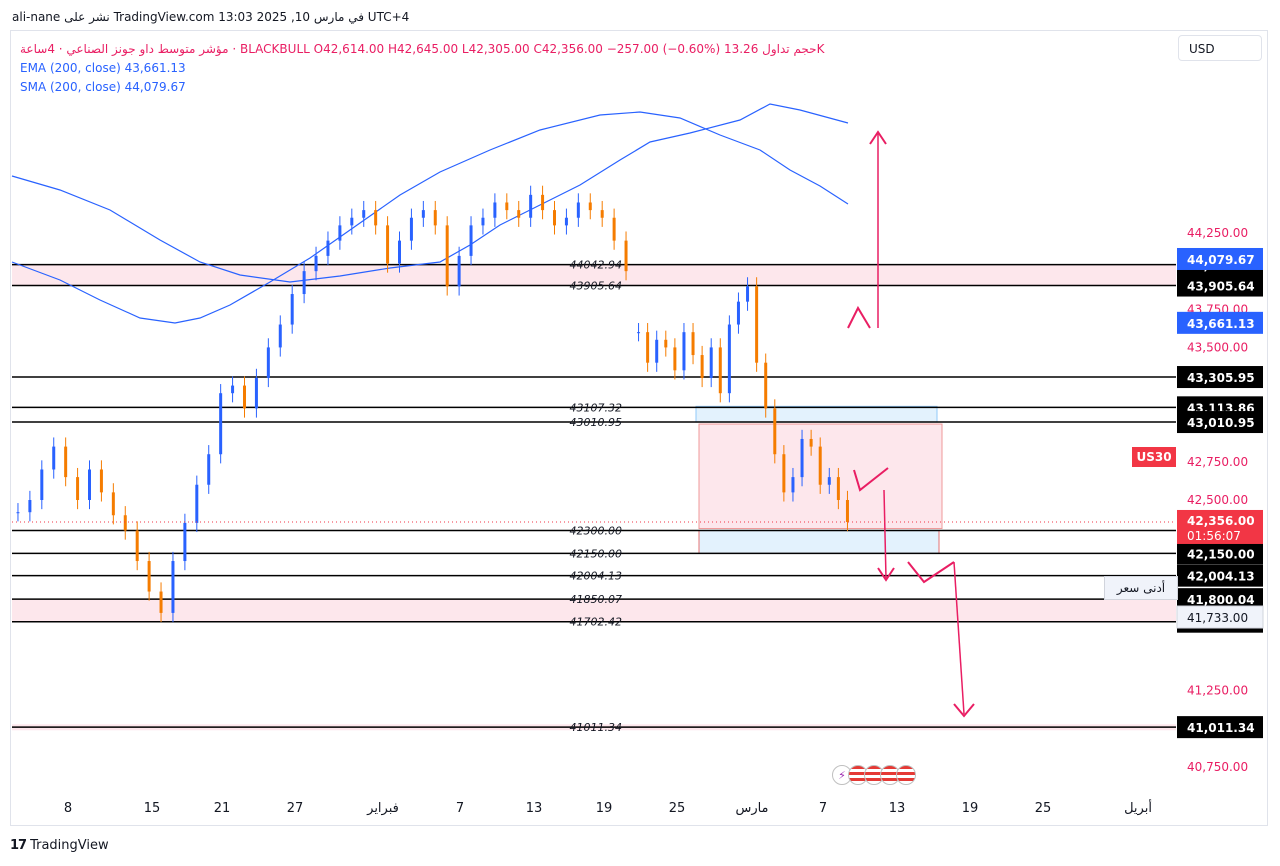 The image size is (1280, 866). I want to click on time-tick-label: أبريل, so click(1138, 807).